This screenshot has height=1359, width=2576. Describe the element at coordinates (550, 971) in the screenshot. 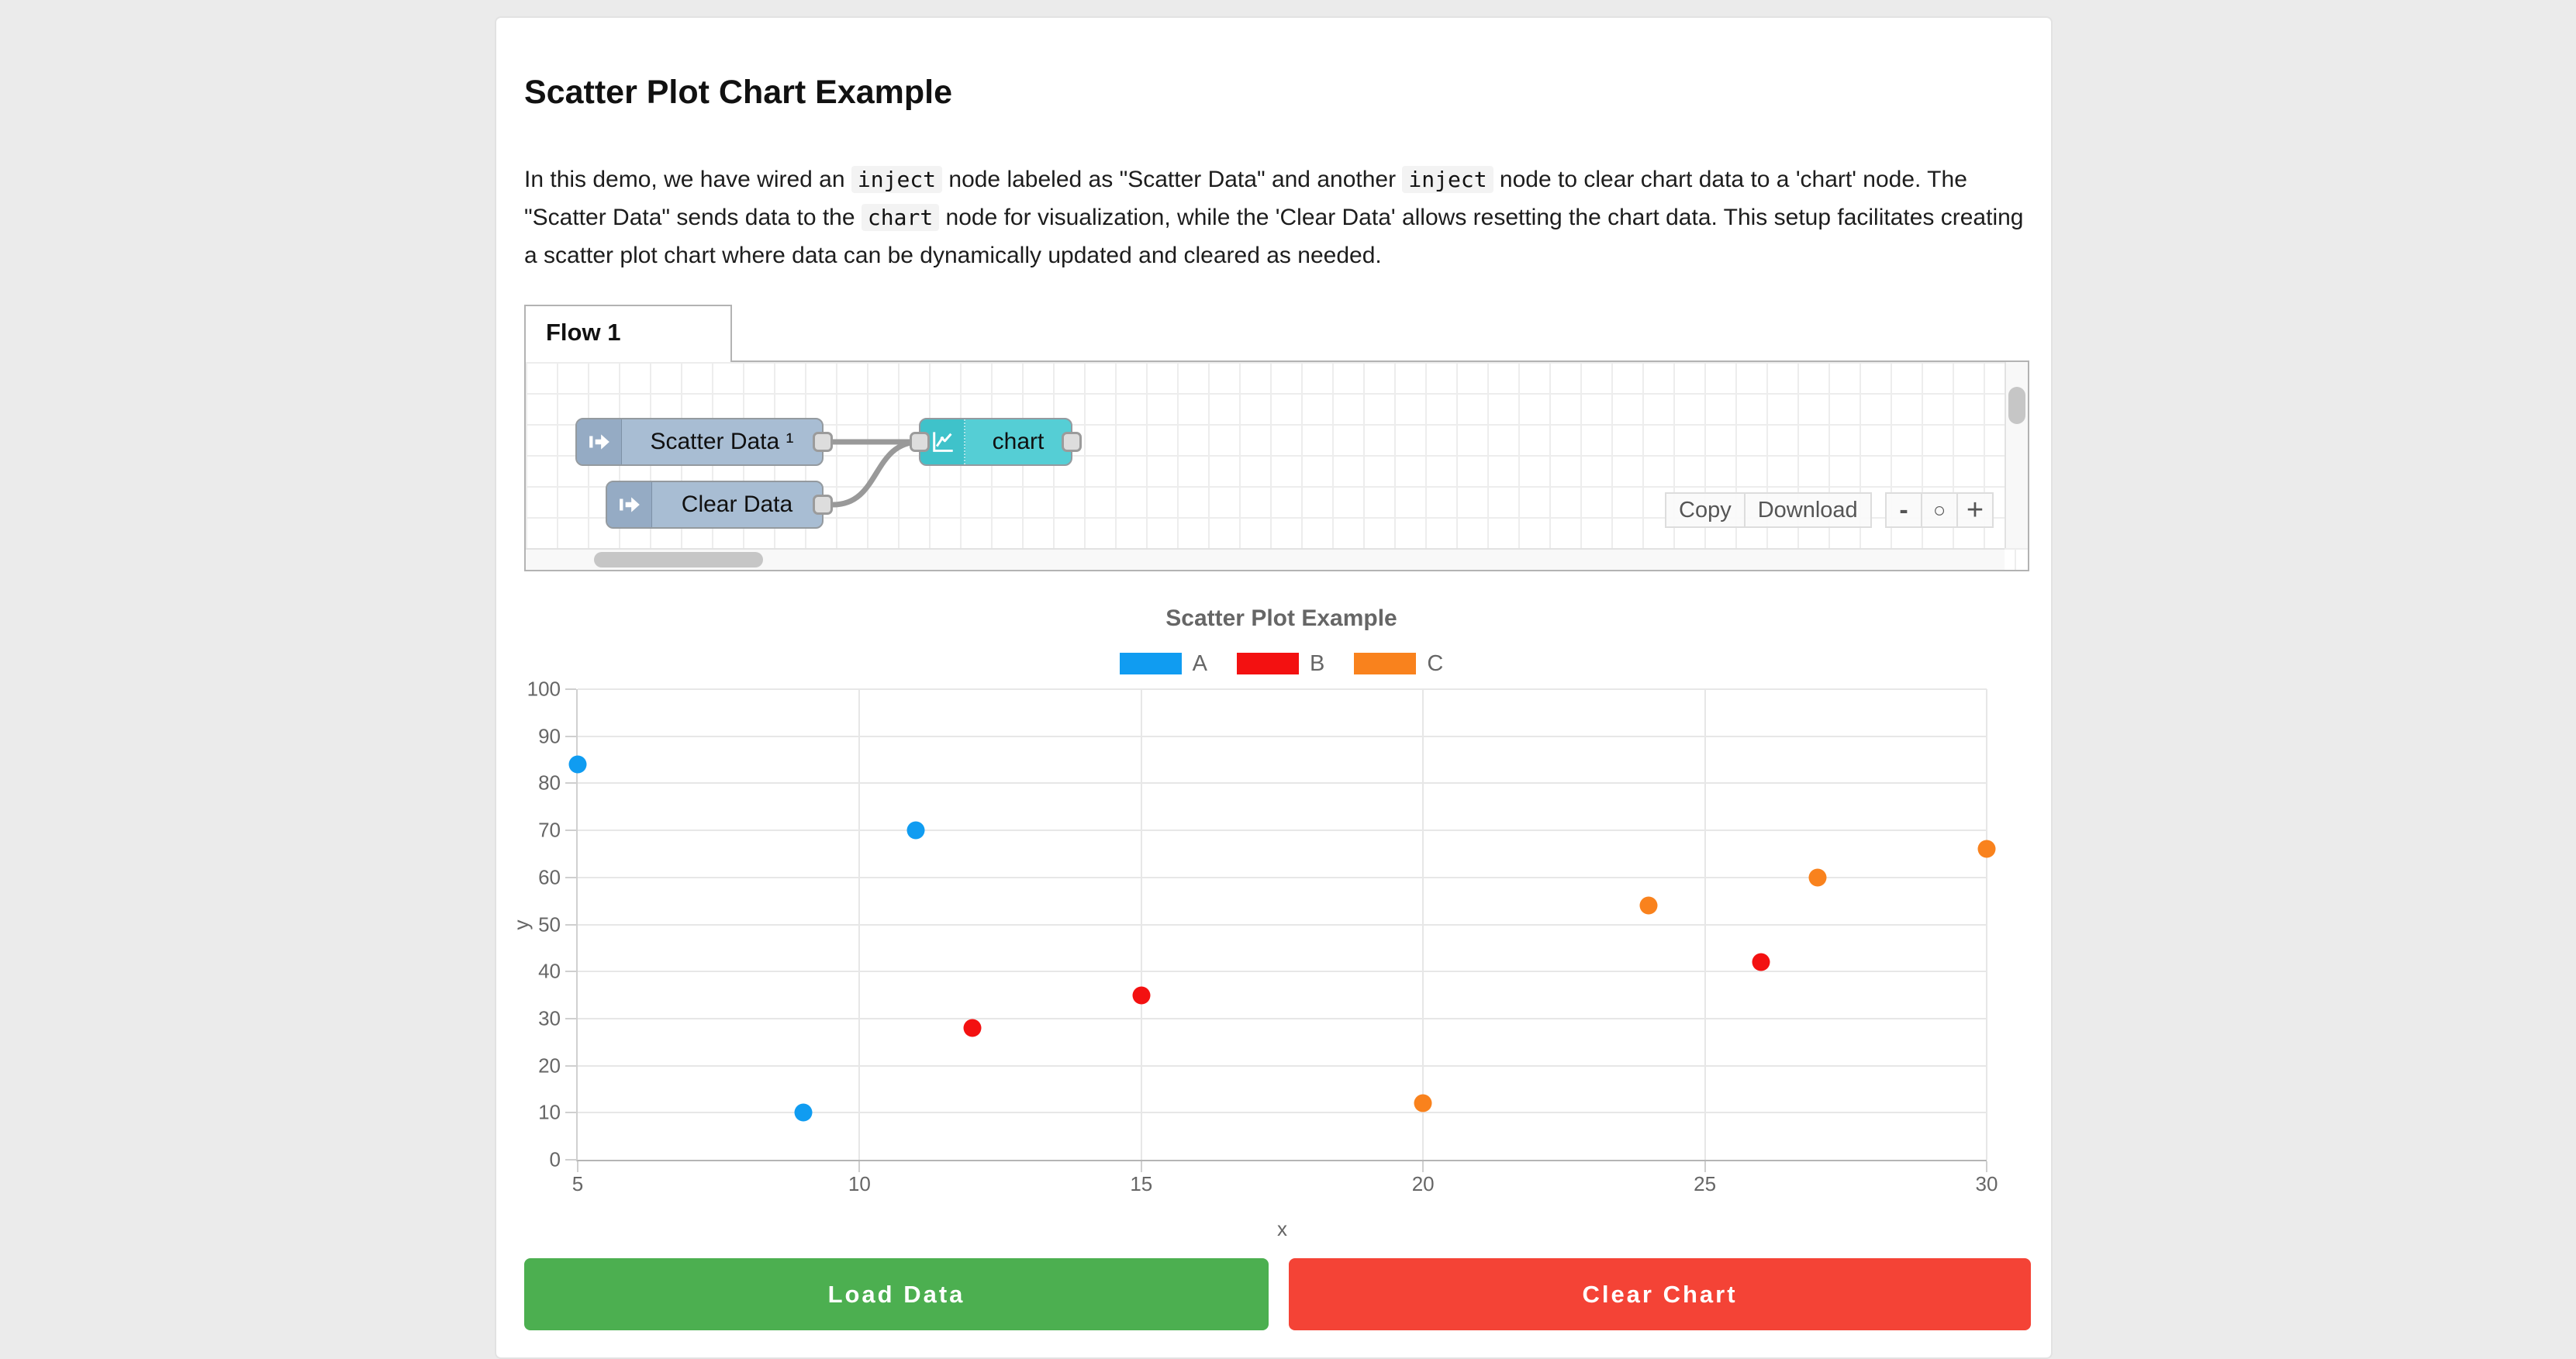

I see `y-tick-label: 40` at that location.